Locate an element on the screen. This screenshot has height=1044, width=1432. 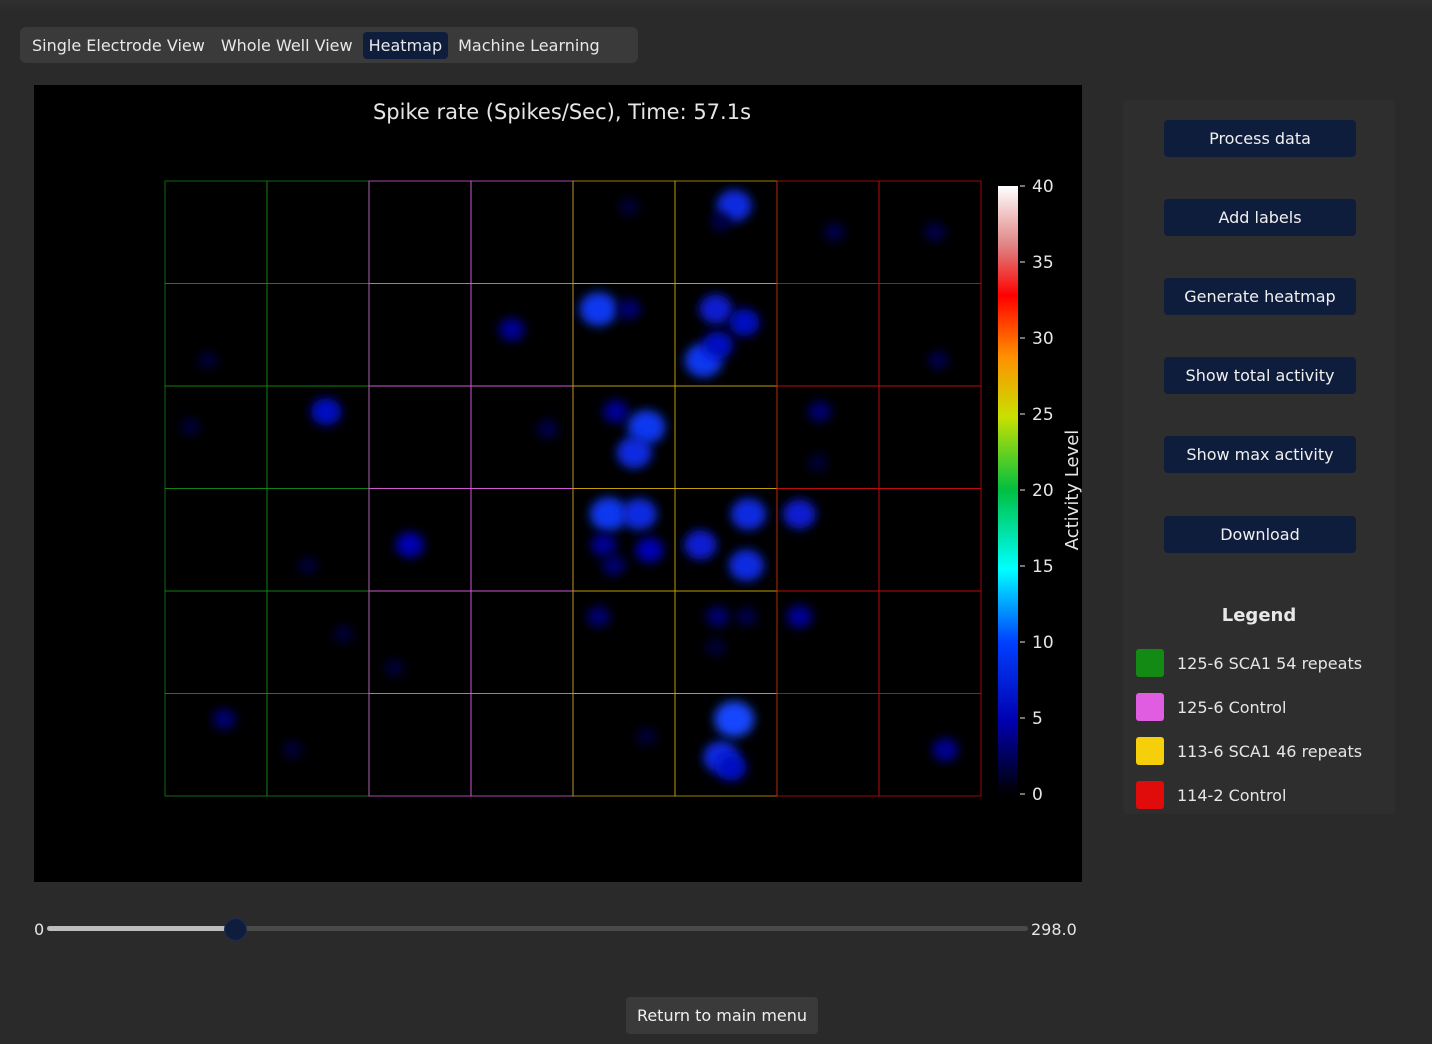
chart-title: Spike rate (Spikes/Sec), Time: 57.1s is located at coordinates (562, 112).